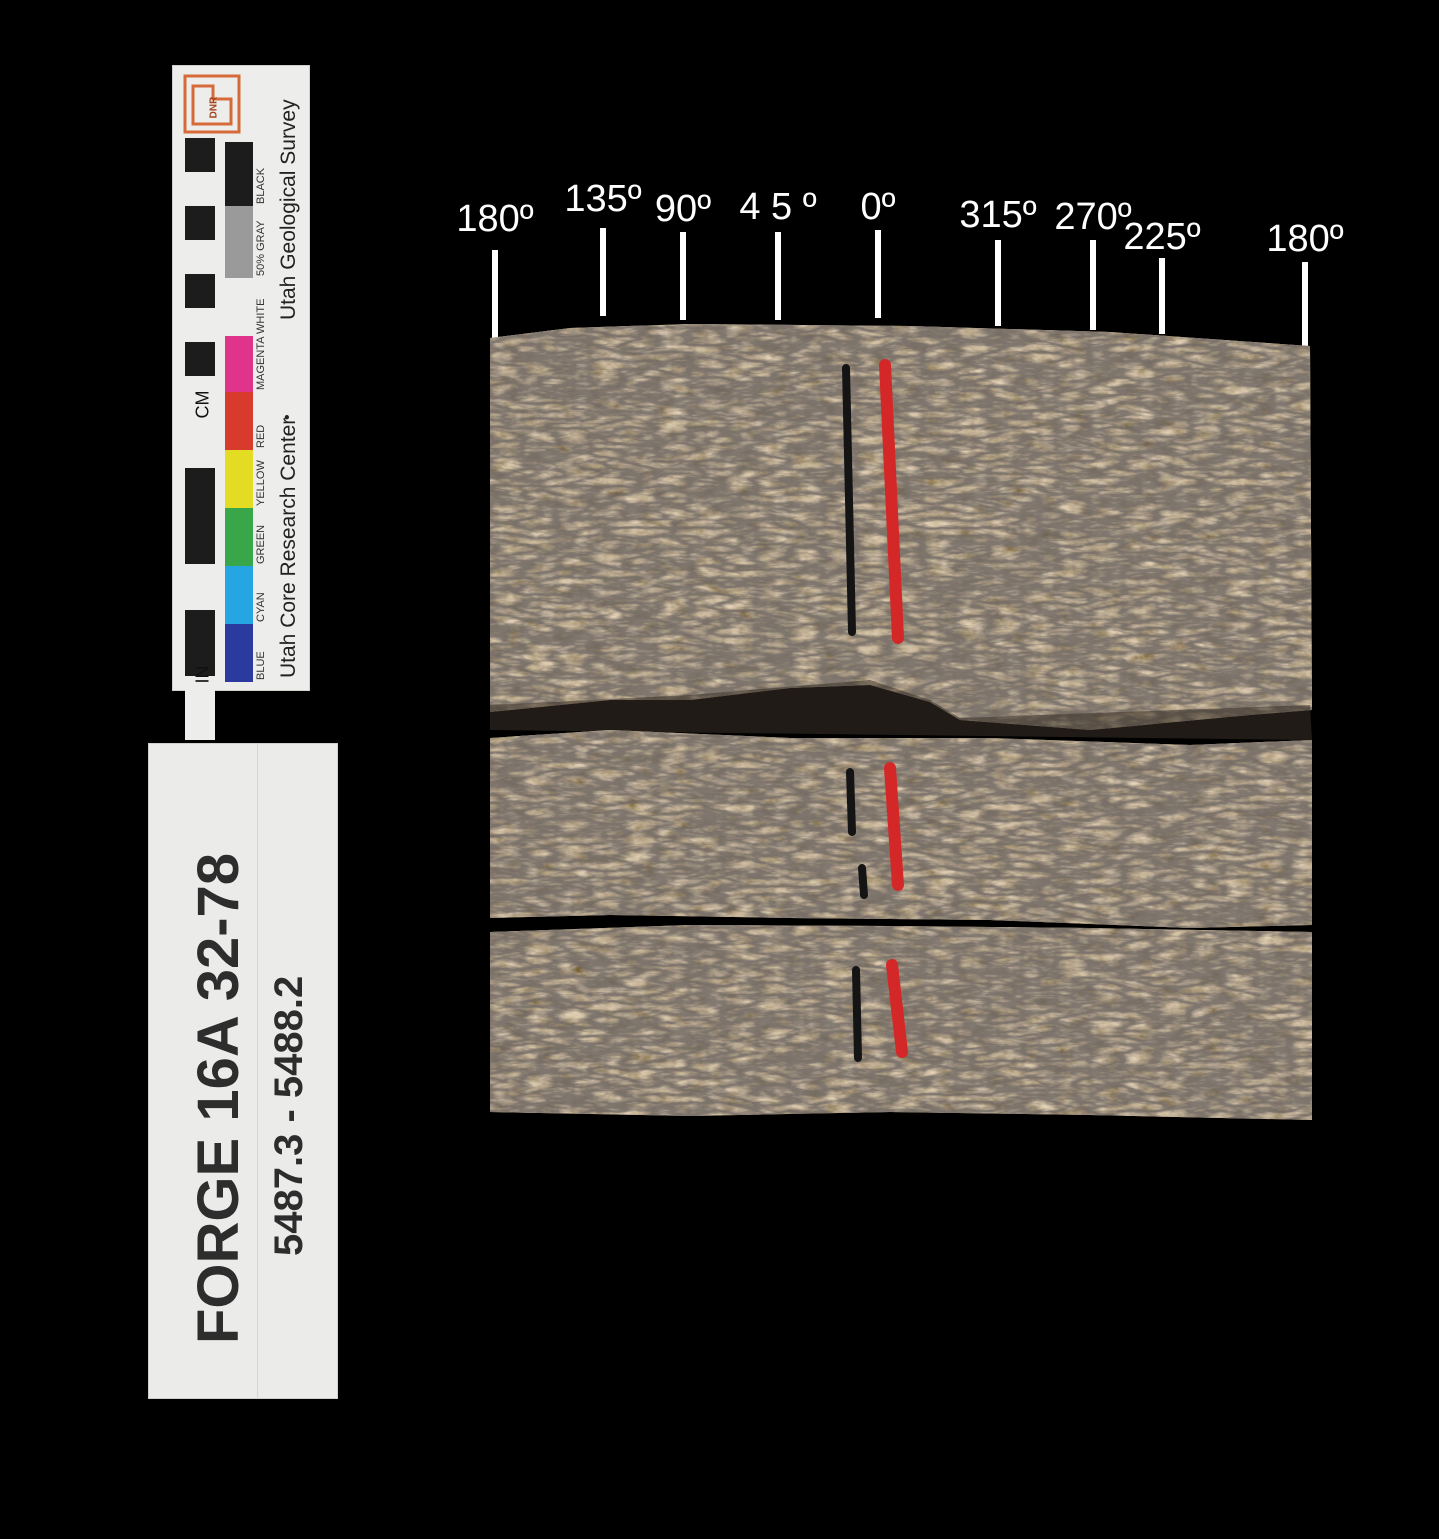 The width and height of the screenshot is (1439, 1539). Describe the element at coordinates (878, 207) in the screenshot. I see `orientation-tick-label: 0º` at that location.